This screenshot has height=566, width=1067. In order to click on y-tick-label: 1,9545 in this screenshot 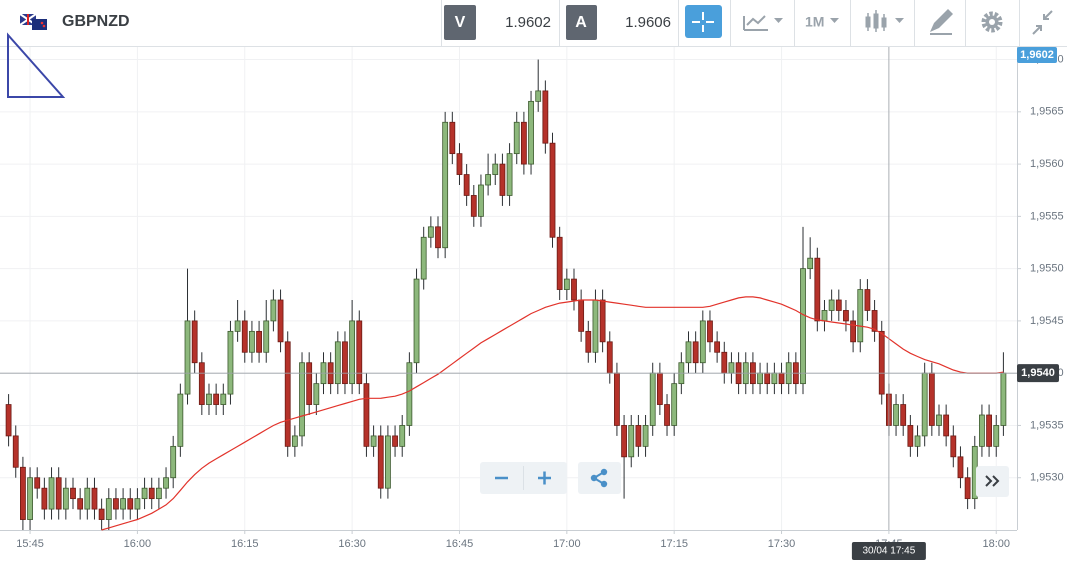, I will do `click(1047, 321)`.